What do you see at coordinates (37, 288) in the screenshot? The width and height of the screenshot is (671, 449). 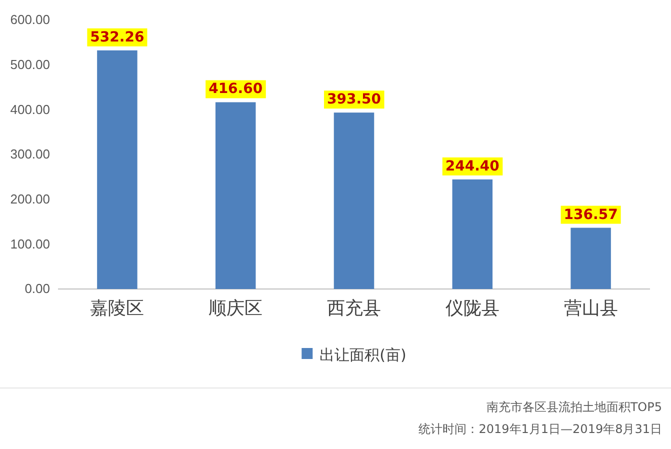 I see `y-tick-label: 0.00` at bounding box center [37, 288].